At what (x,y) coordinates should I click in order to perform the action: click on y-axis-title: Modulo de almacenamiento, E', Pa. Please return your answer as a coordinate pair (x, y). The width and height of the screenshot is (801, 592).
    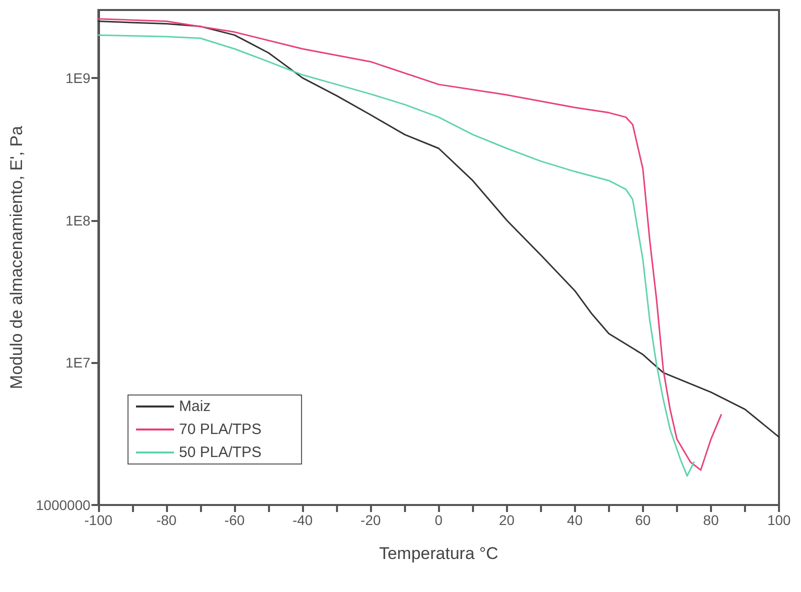
    Looking at the image, I should click on (16, 257).